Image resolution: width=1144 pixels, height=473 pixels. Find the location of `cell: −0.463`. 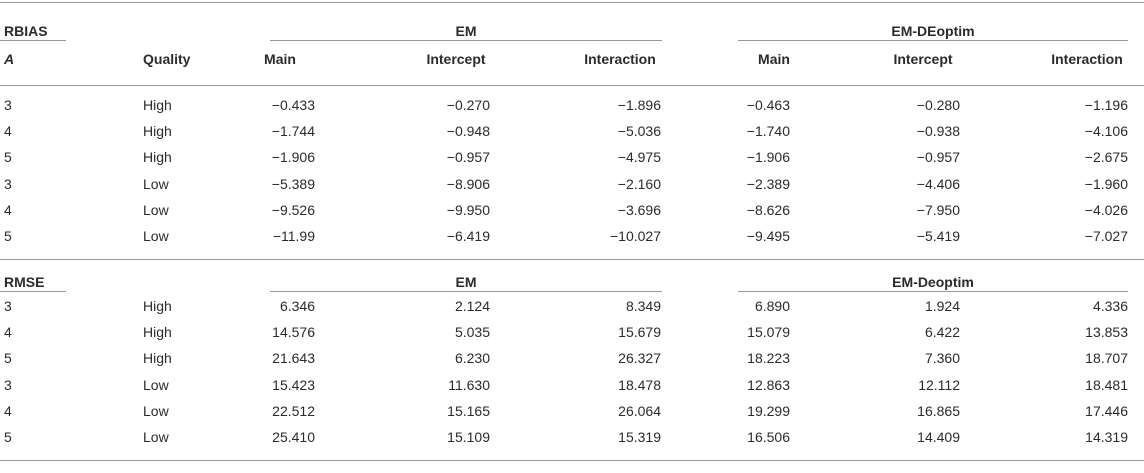

cell: −0.463 is located at coordinates (768, 105).